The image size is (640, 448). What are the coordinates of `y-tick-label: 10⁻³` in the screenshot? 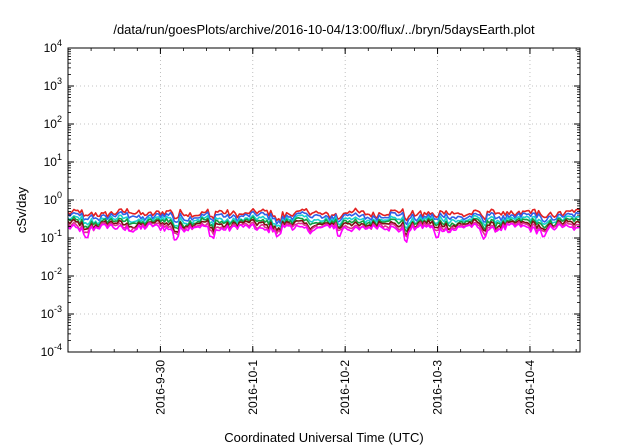 It's located at (51, 312).